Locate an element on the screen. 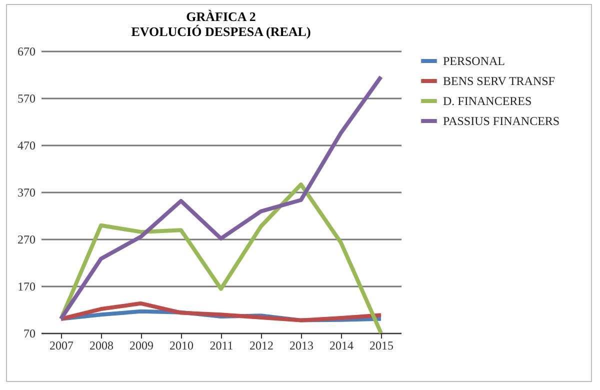 The width and height of the screenshot is (600, 390). legend-label: PASSIUS FINANCERS is located at coordinates (501, 121).